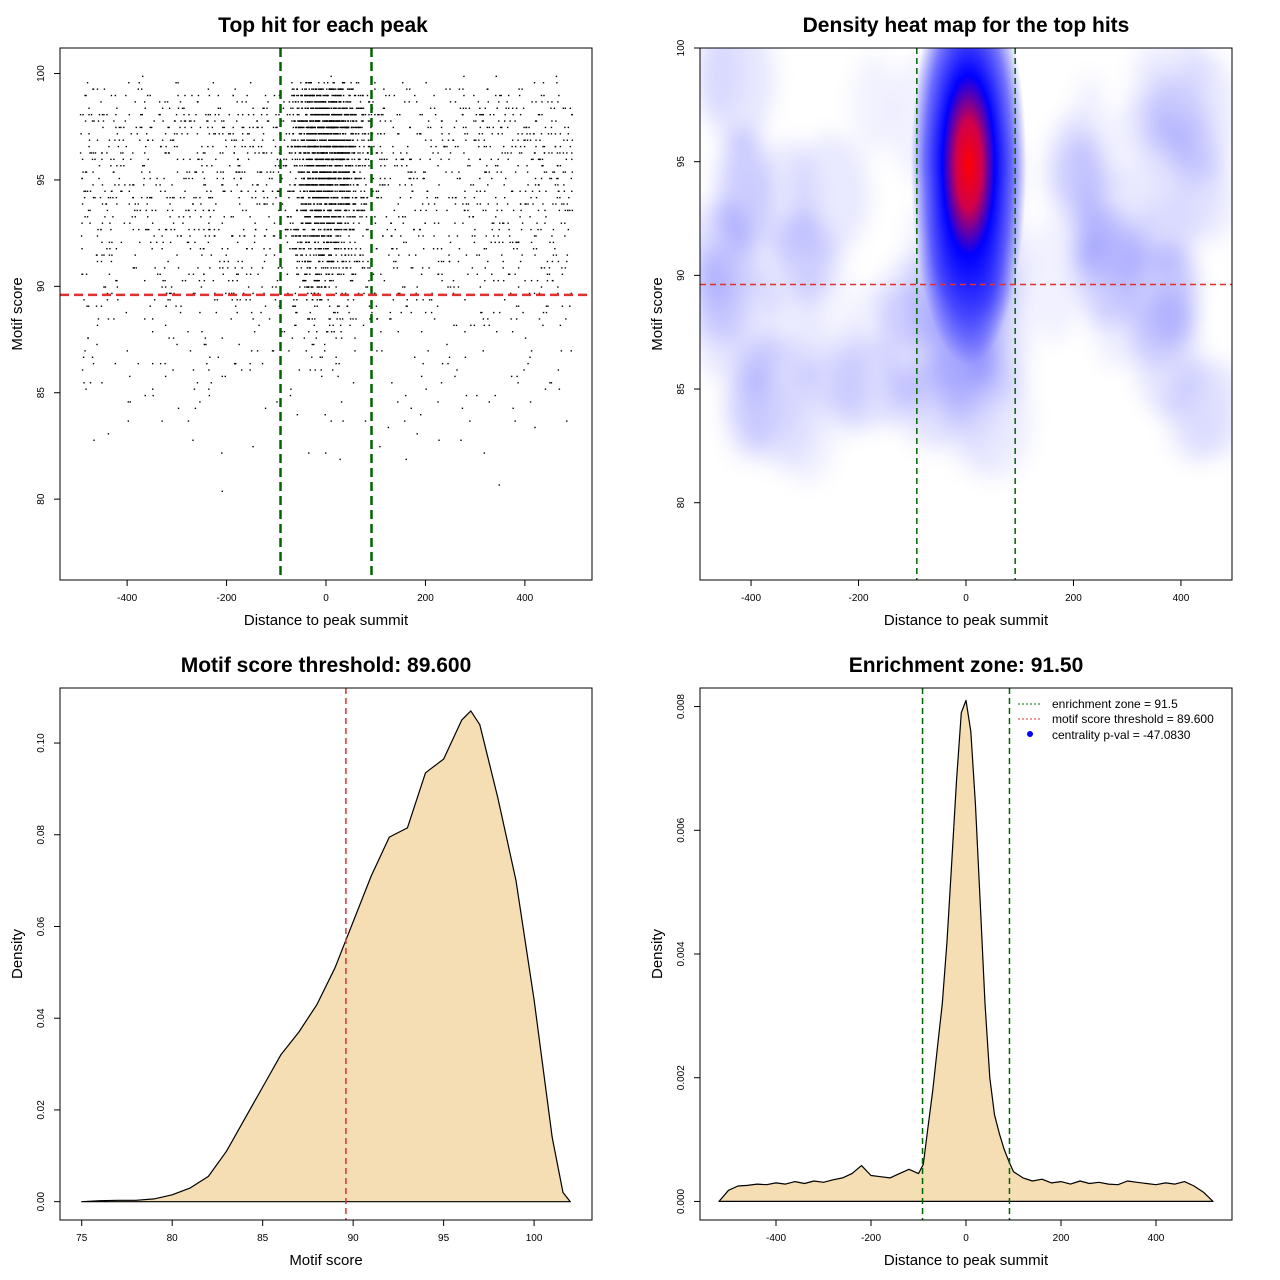  What do you see at coordinates (309, 1232) in the screenshot?
I see `score-density-x-axis: 75 80 85 90 95 100` at bounding box center [309, 1232].